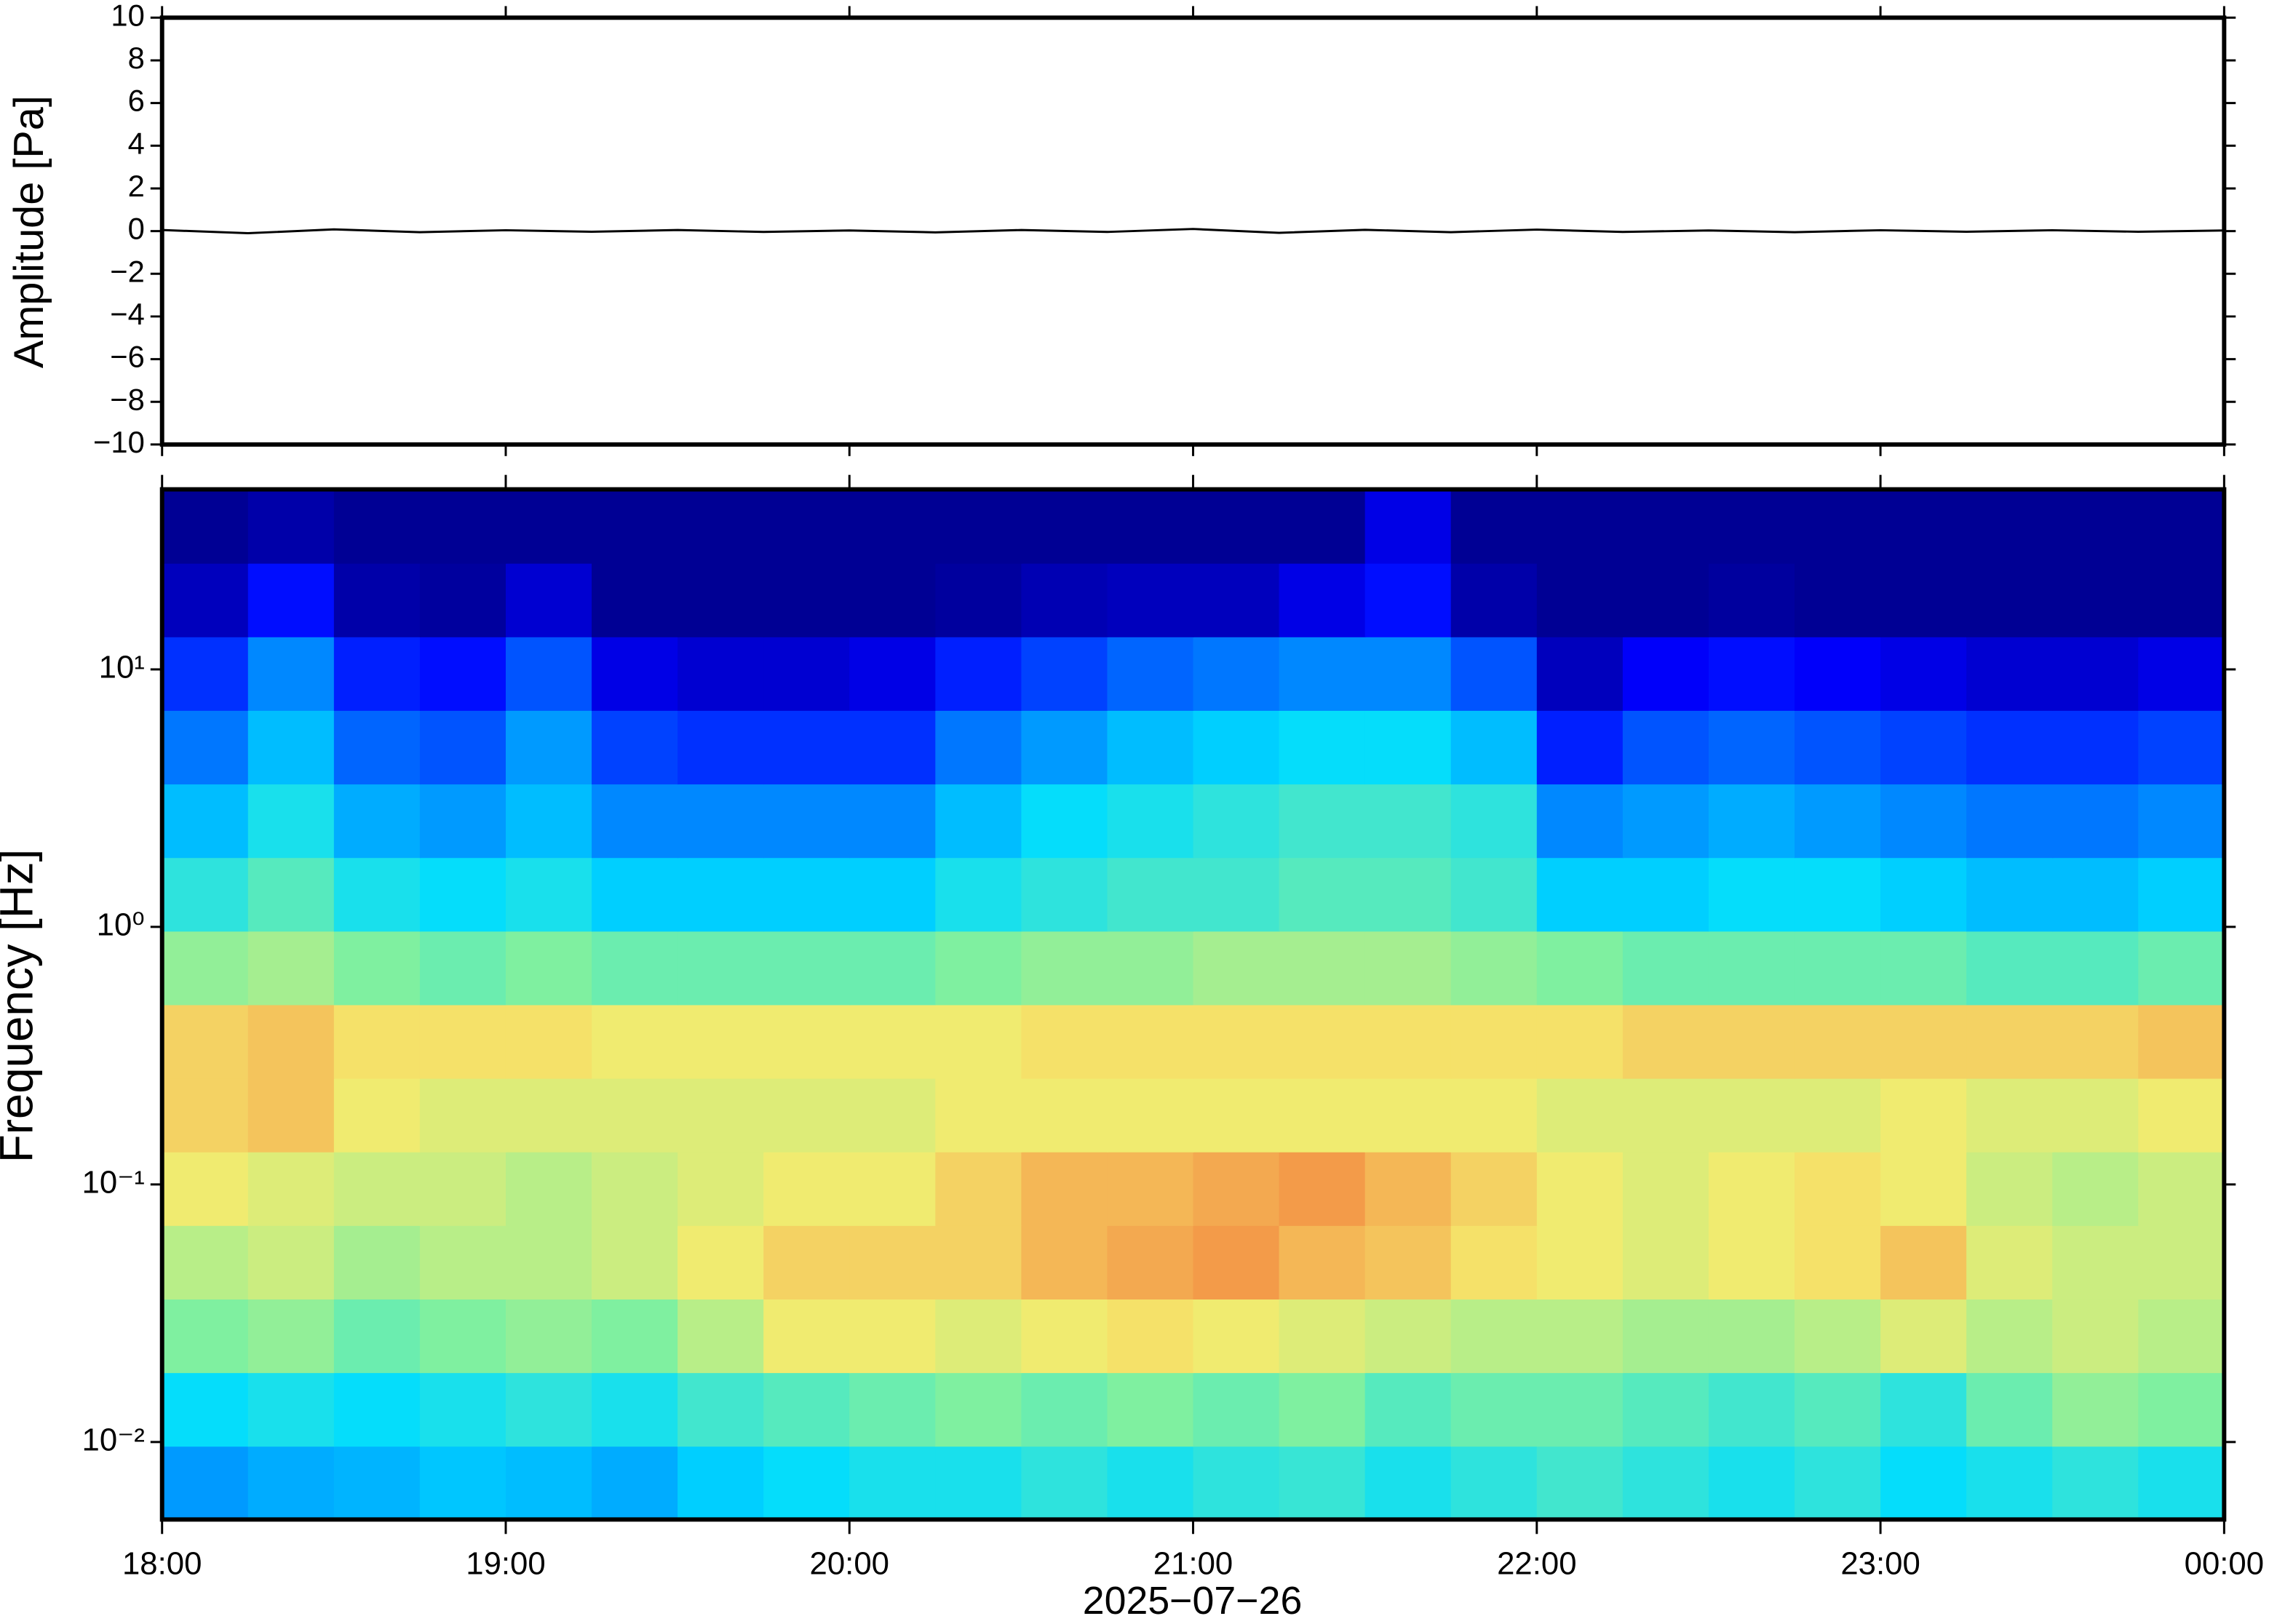 The image size is (2269, 1624). What do you see at coordinates (114, 1439) in the screenshot?
I see `y-tick-label: 10⁻²` at bounding box center [114, 1439].